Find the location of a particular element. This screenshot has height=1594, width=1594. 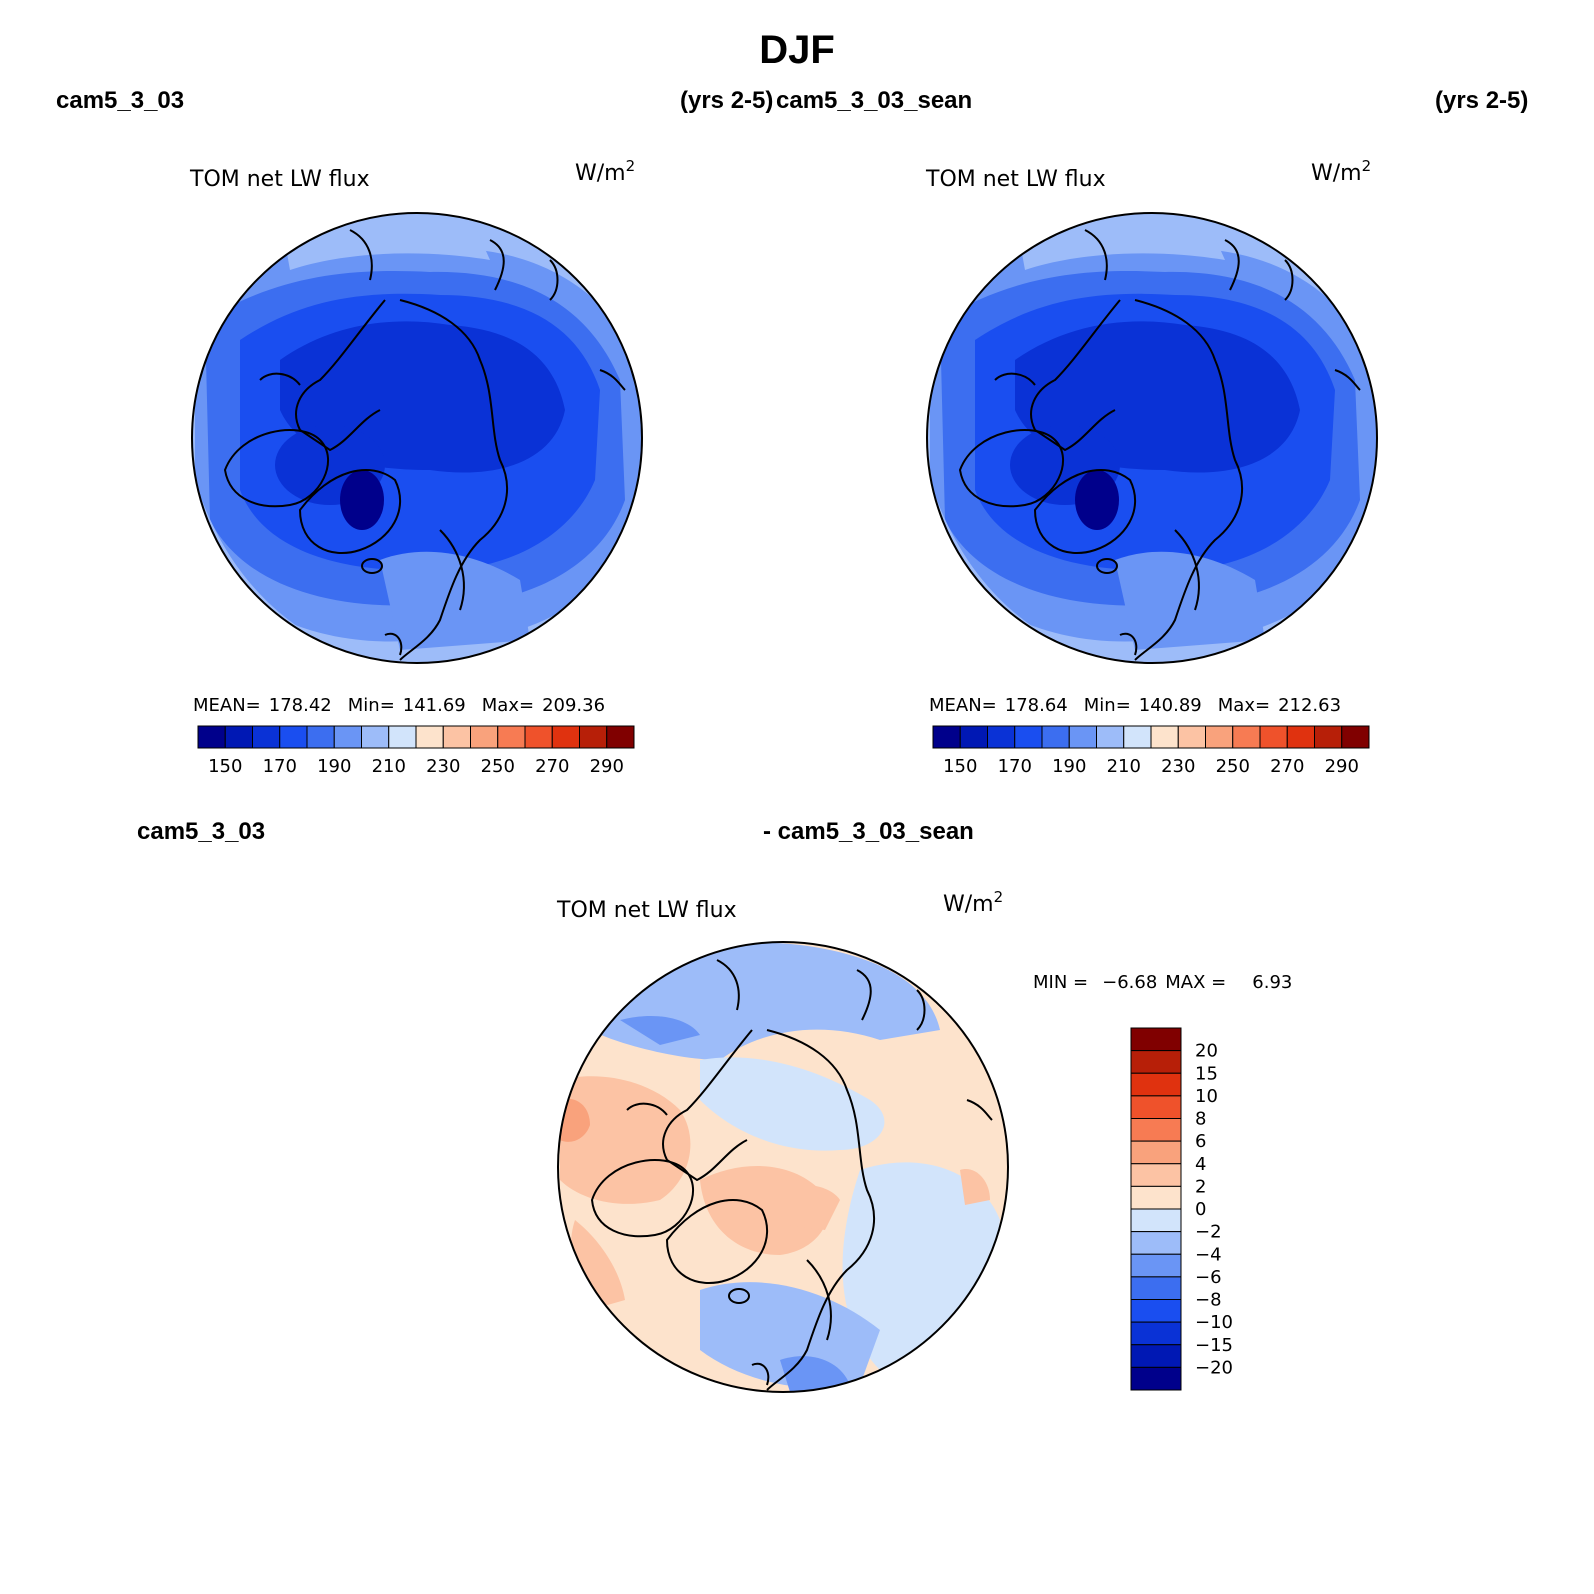

panel1-colorbar-label: 250 is located at coordinates (498, 766).